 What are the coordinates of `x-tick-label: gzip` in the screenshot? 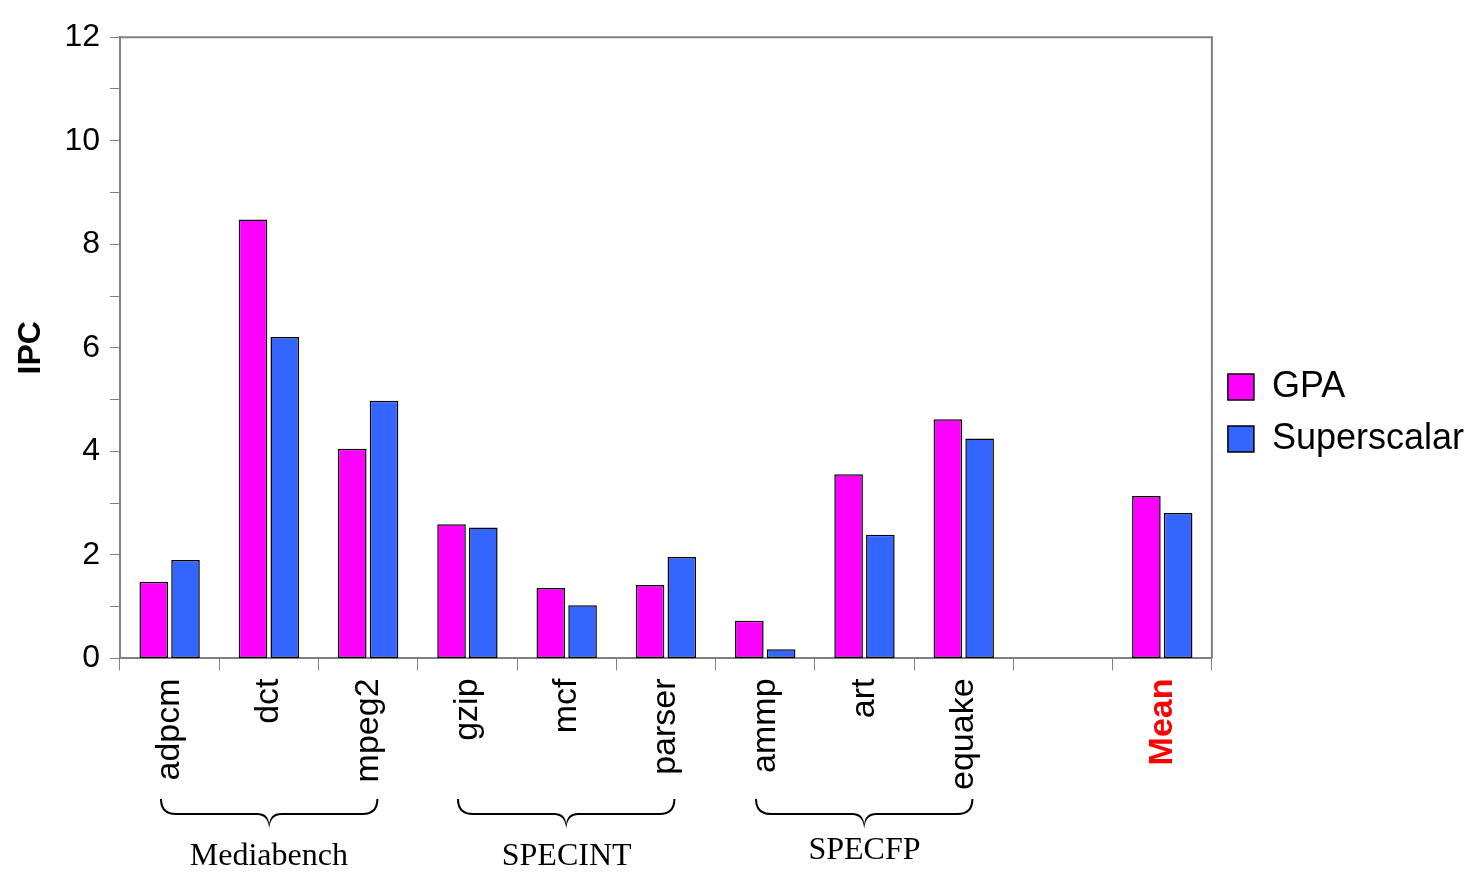 It's located at (464, 709).